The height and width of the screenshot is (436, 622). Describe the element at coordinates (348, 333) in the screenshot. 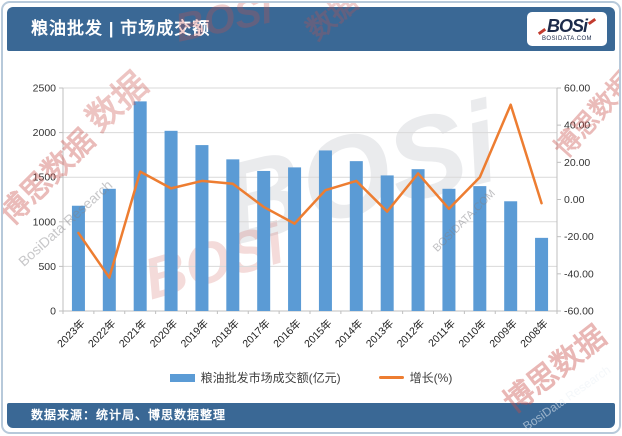

I see `x-axis-label-2014年: 2014年` at that location.